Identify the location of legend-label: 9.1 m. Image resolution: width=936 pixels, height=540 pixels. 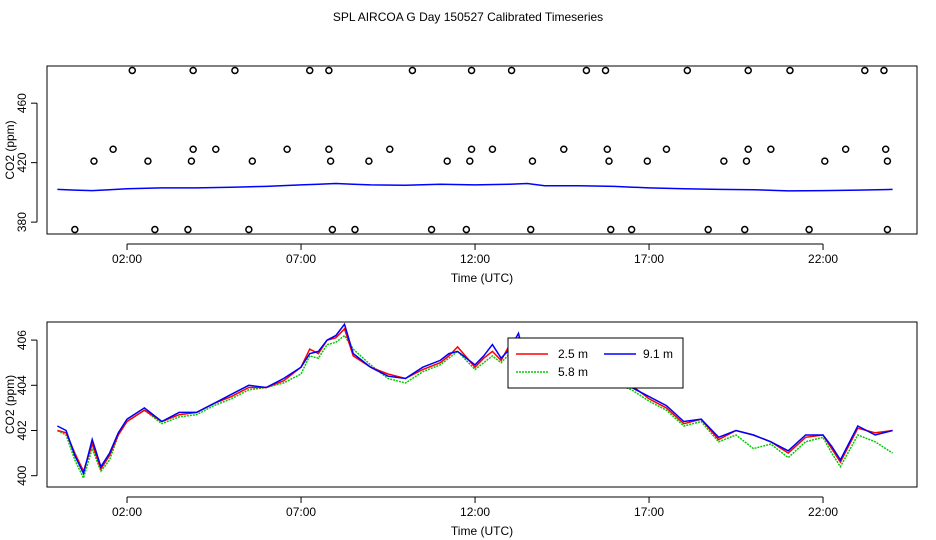
(658, 354).